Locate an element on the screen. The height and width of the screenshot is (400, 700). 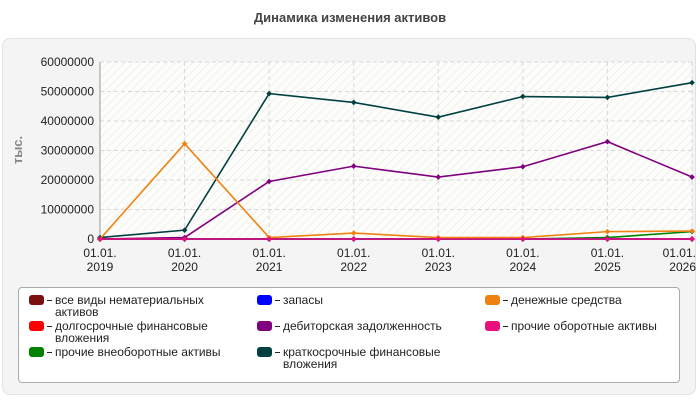
y-tick-label: 30000000 is located at coordinates (68, 151).